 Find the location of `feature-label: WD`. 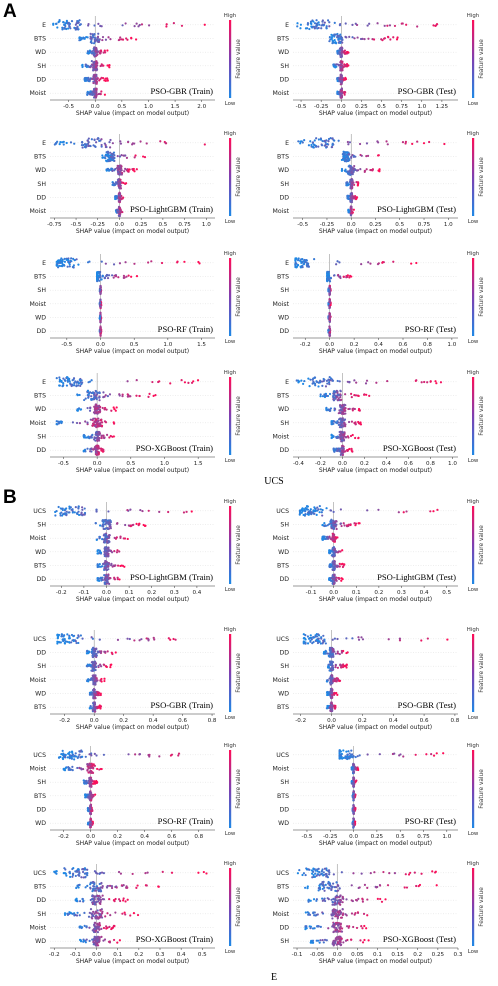

feature-label: WD is located at coordinates (40, 694).